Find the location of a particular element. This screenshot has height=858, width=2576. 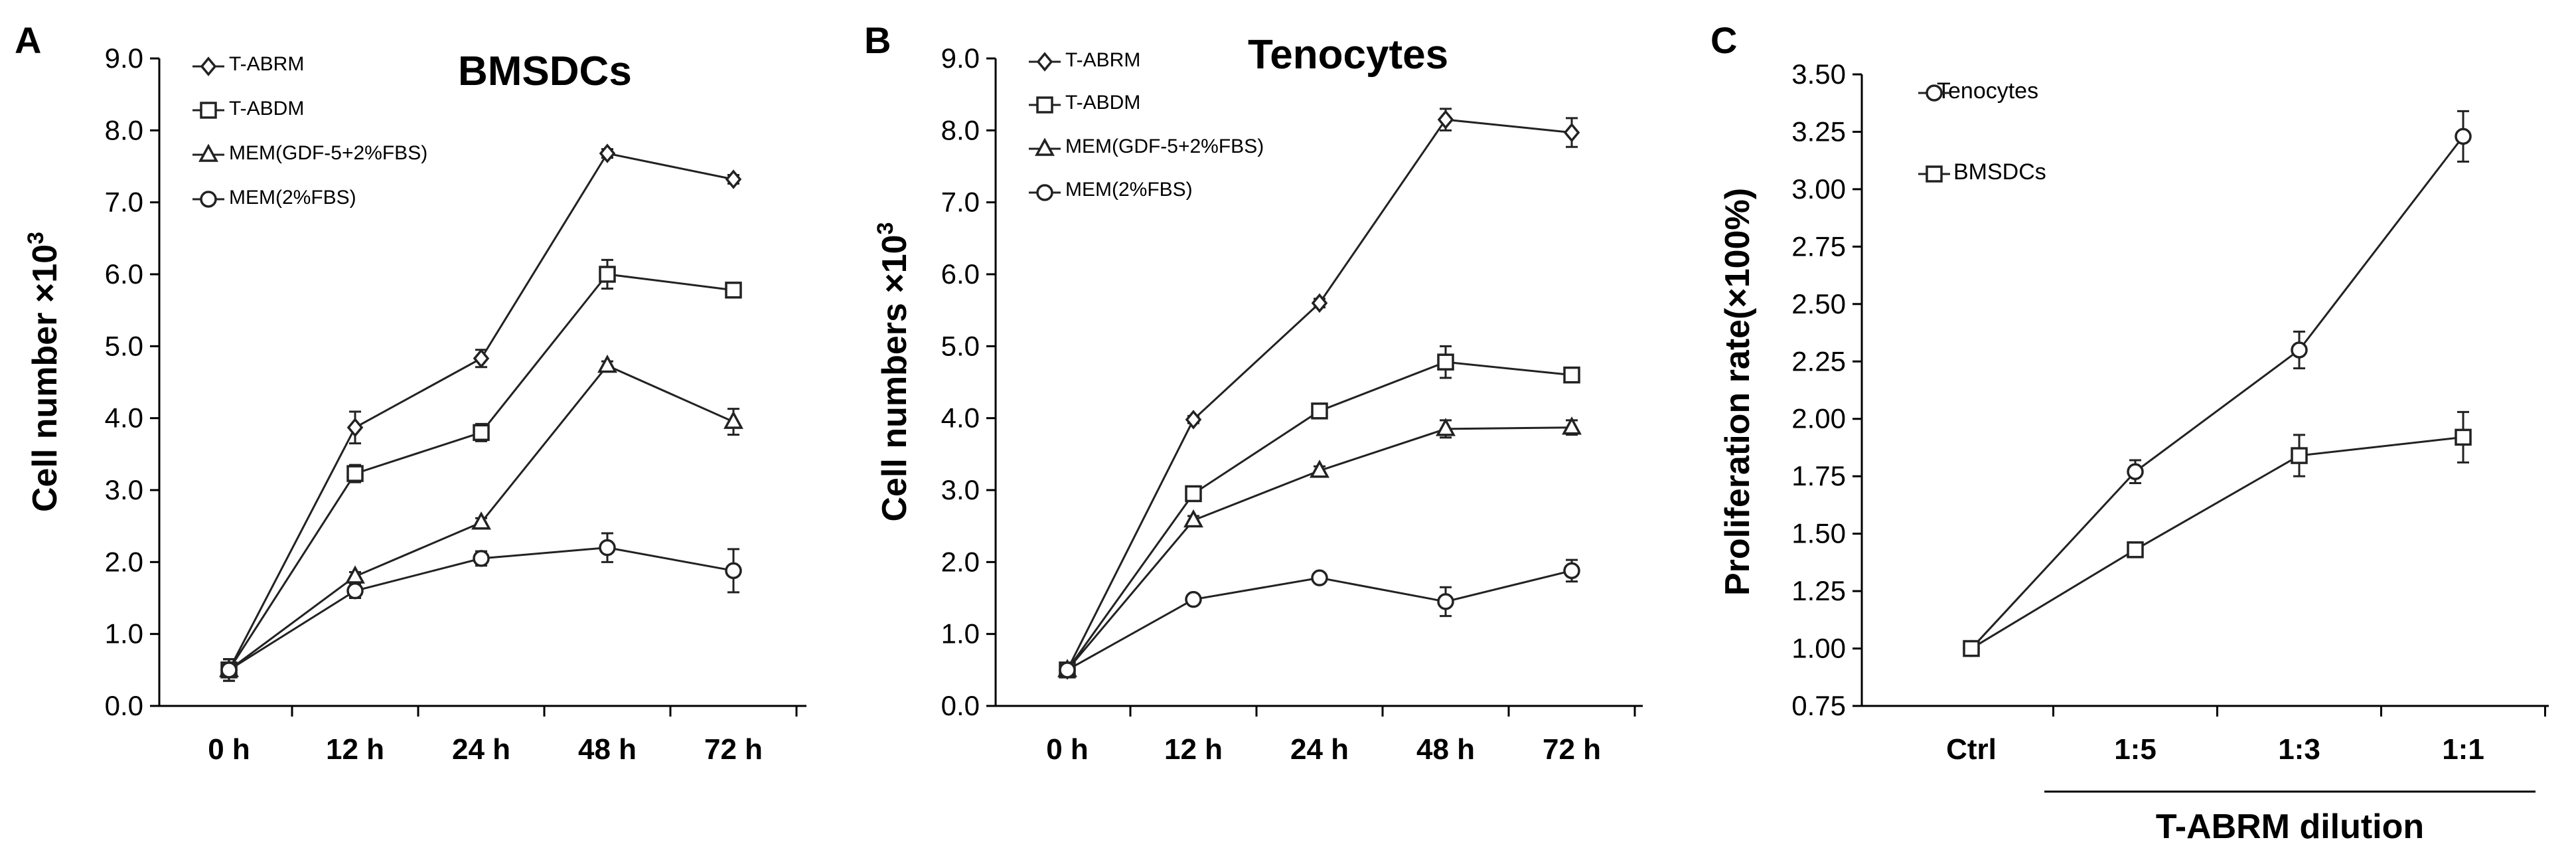

legend-marker-a-mem-gdf-5-2-fbs is located at coordinates (208, 153).